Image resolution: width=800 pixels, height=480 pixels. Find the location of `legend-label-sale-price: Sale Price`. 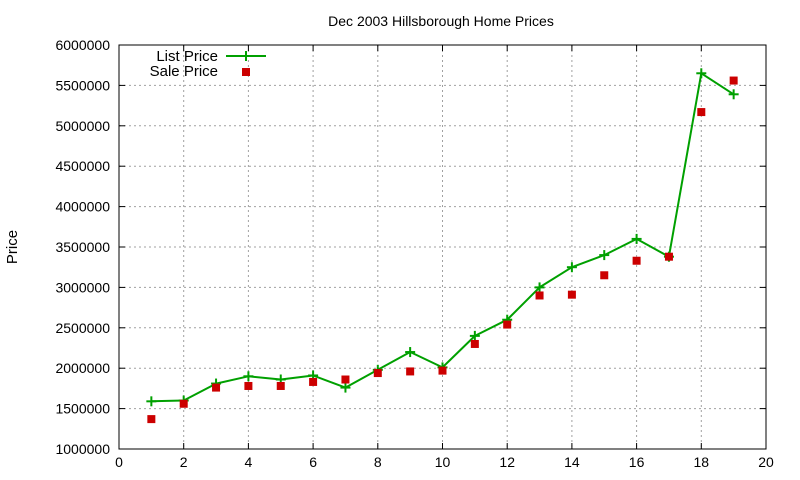

legend-label-sale-price: Sale Price is located at coordinates (184, 71).